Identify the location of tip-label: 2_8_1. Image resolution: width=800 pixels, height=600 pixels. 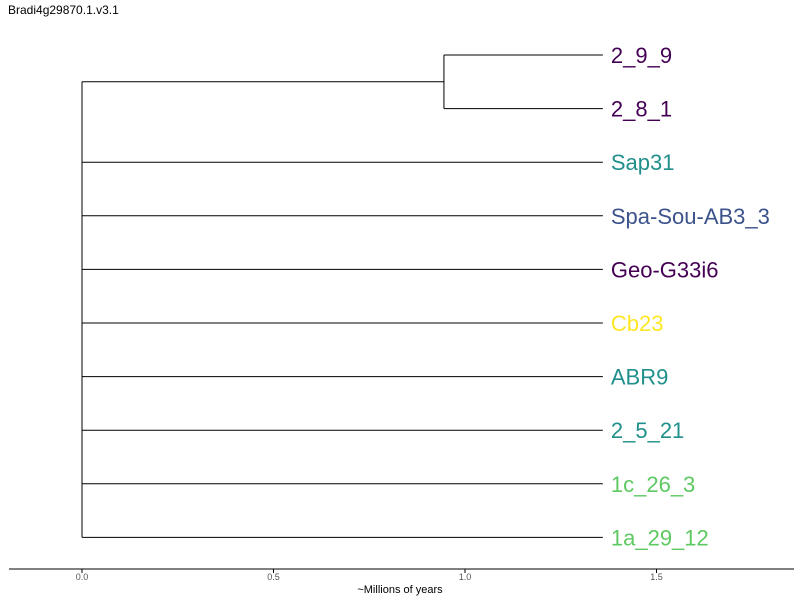
(641, 109).